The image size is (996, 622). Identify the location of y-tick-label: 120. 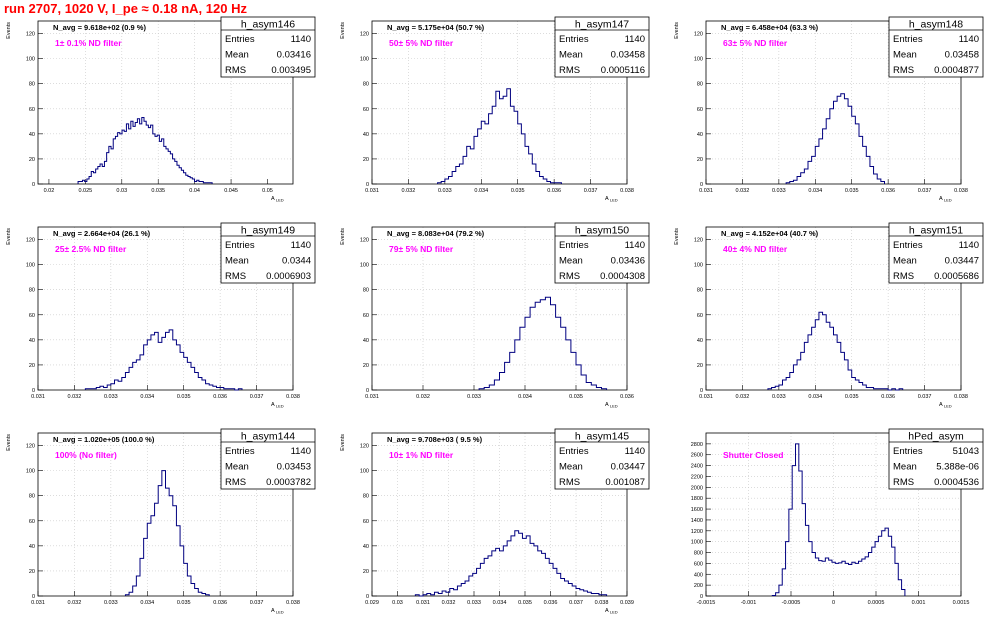
(698, 241).